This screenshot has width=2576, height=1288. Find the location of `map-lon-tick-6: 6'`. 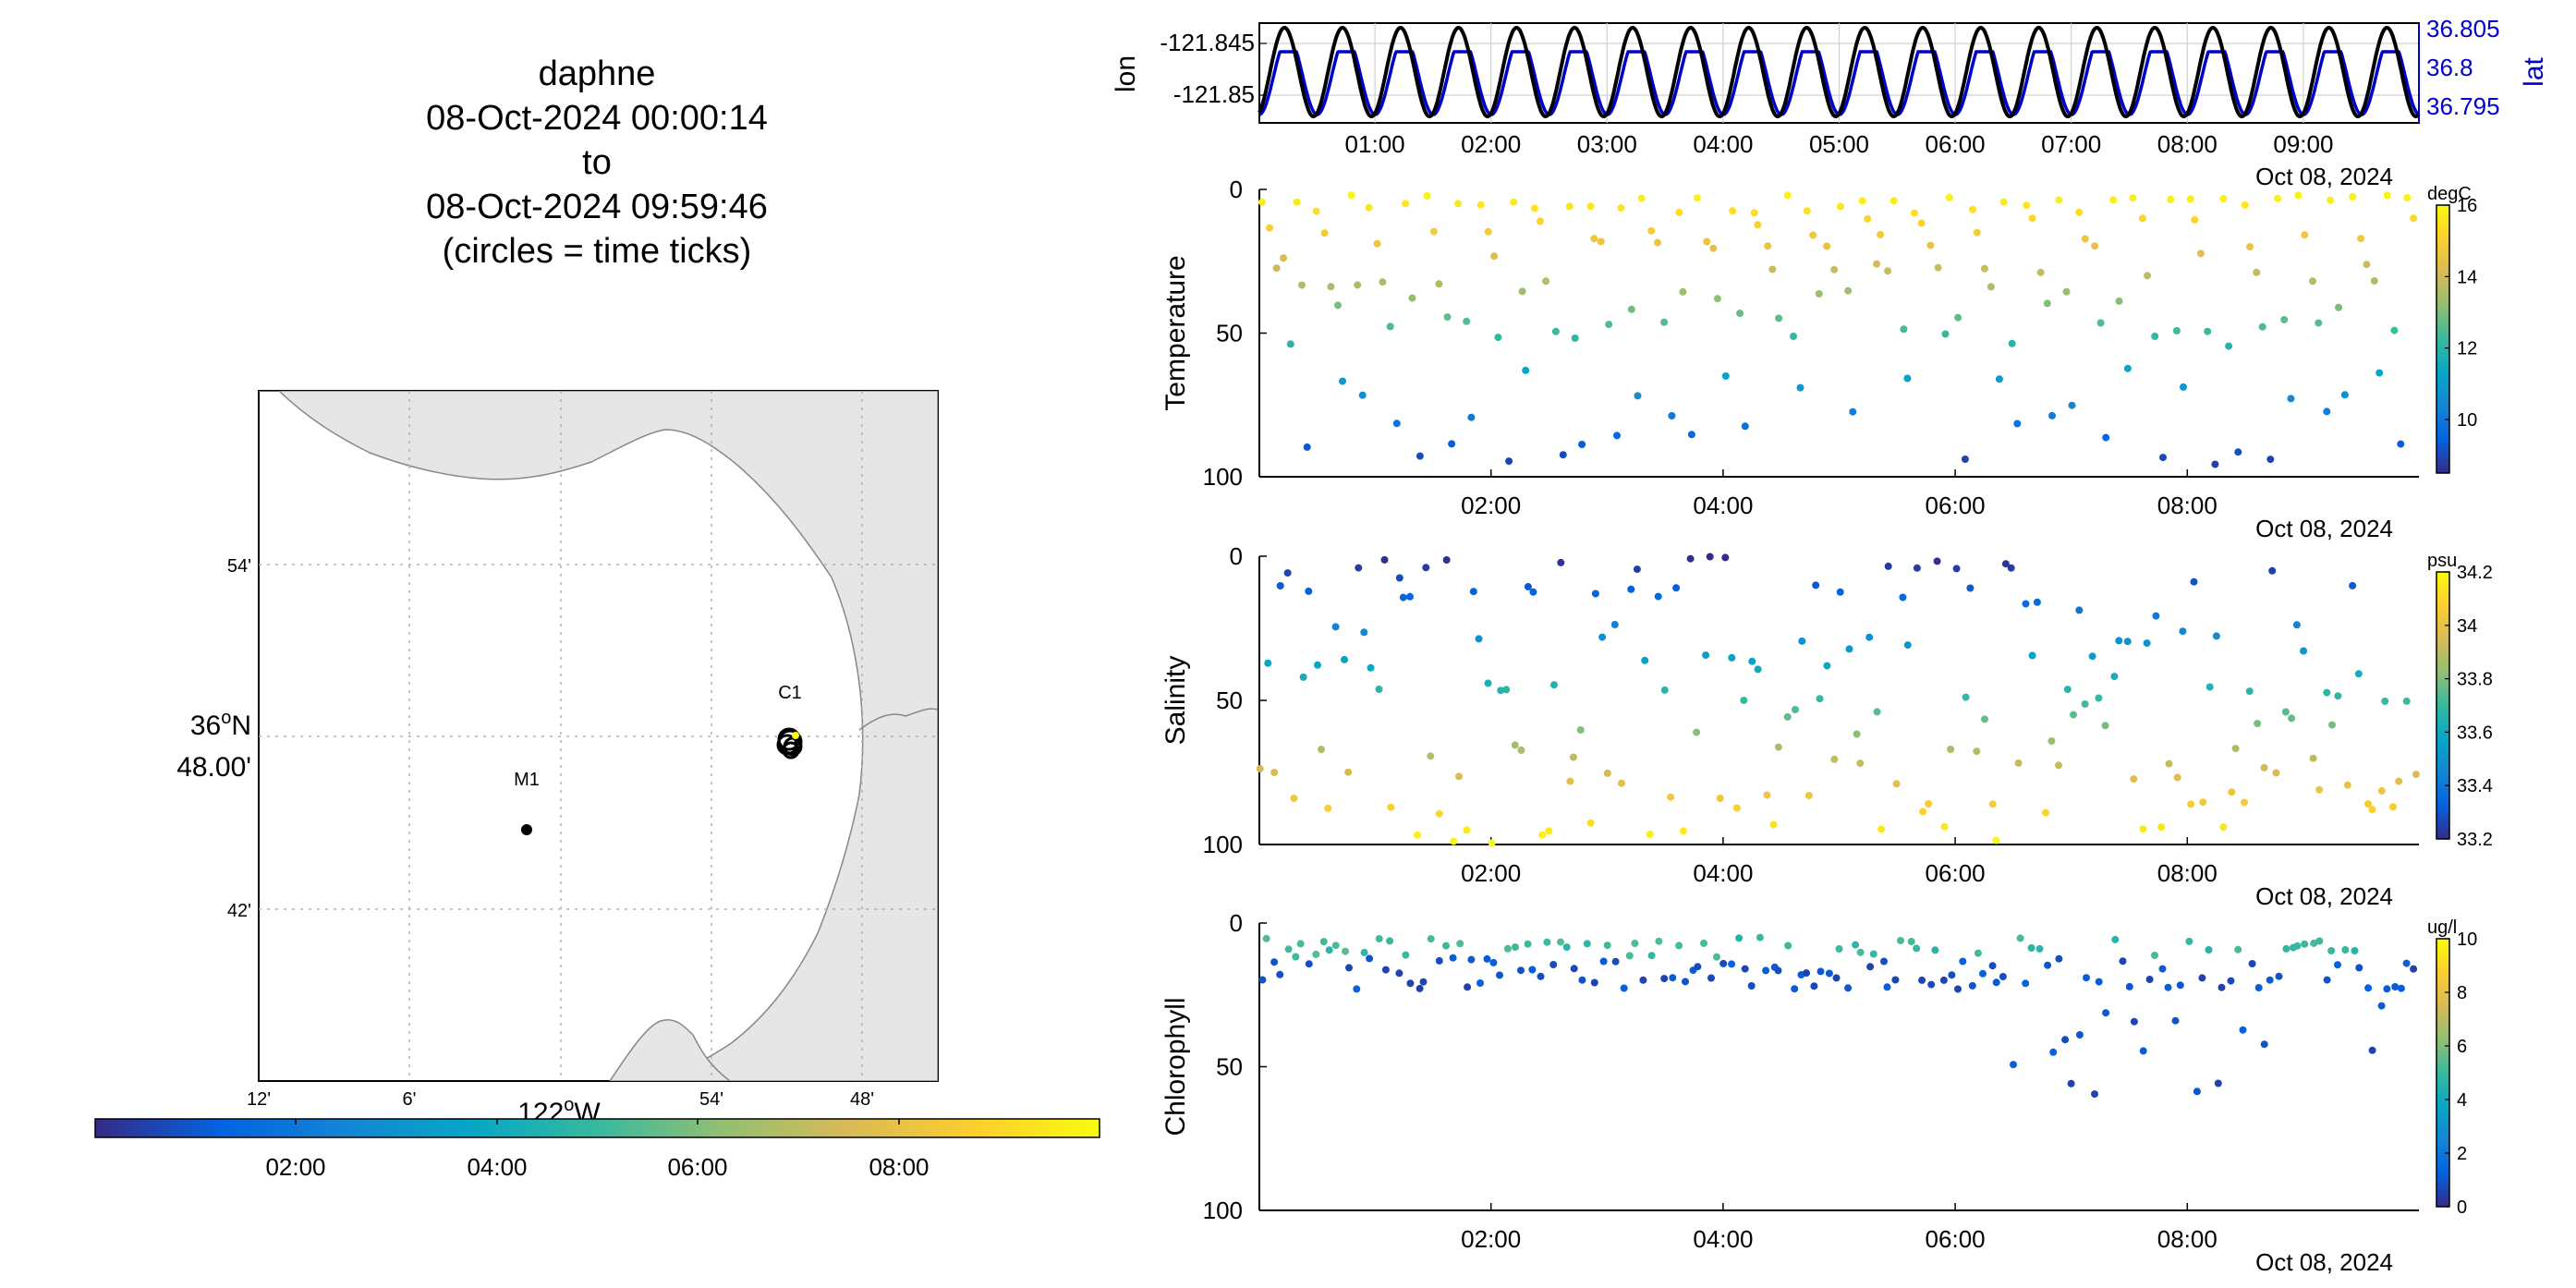

map-lon-tick-6: 6' is located at coordinates (410, 1099).